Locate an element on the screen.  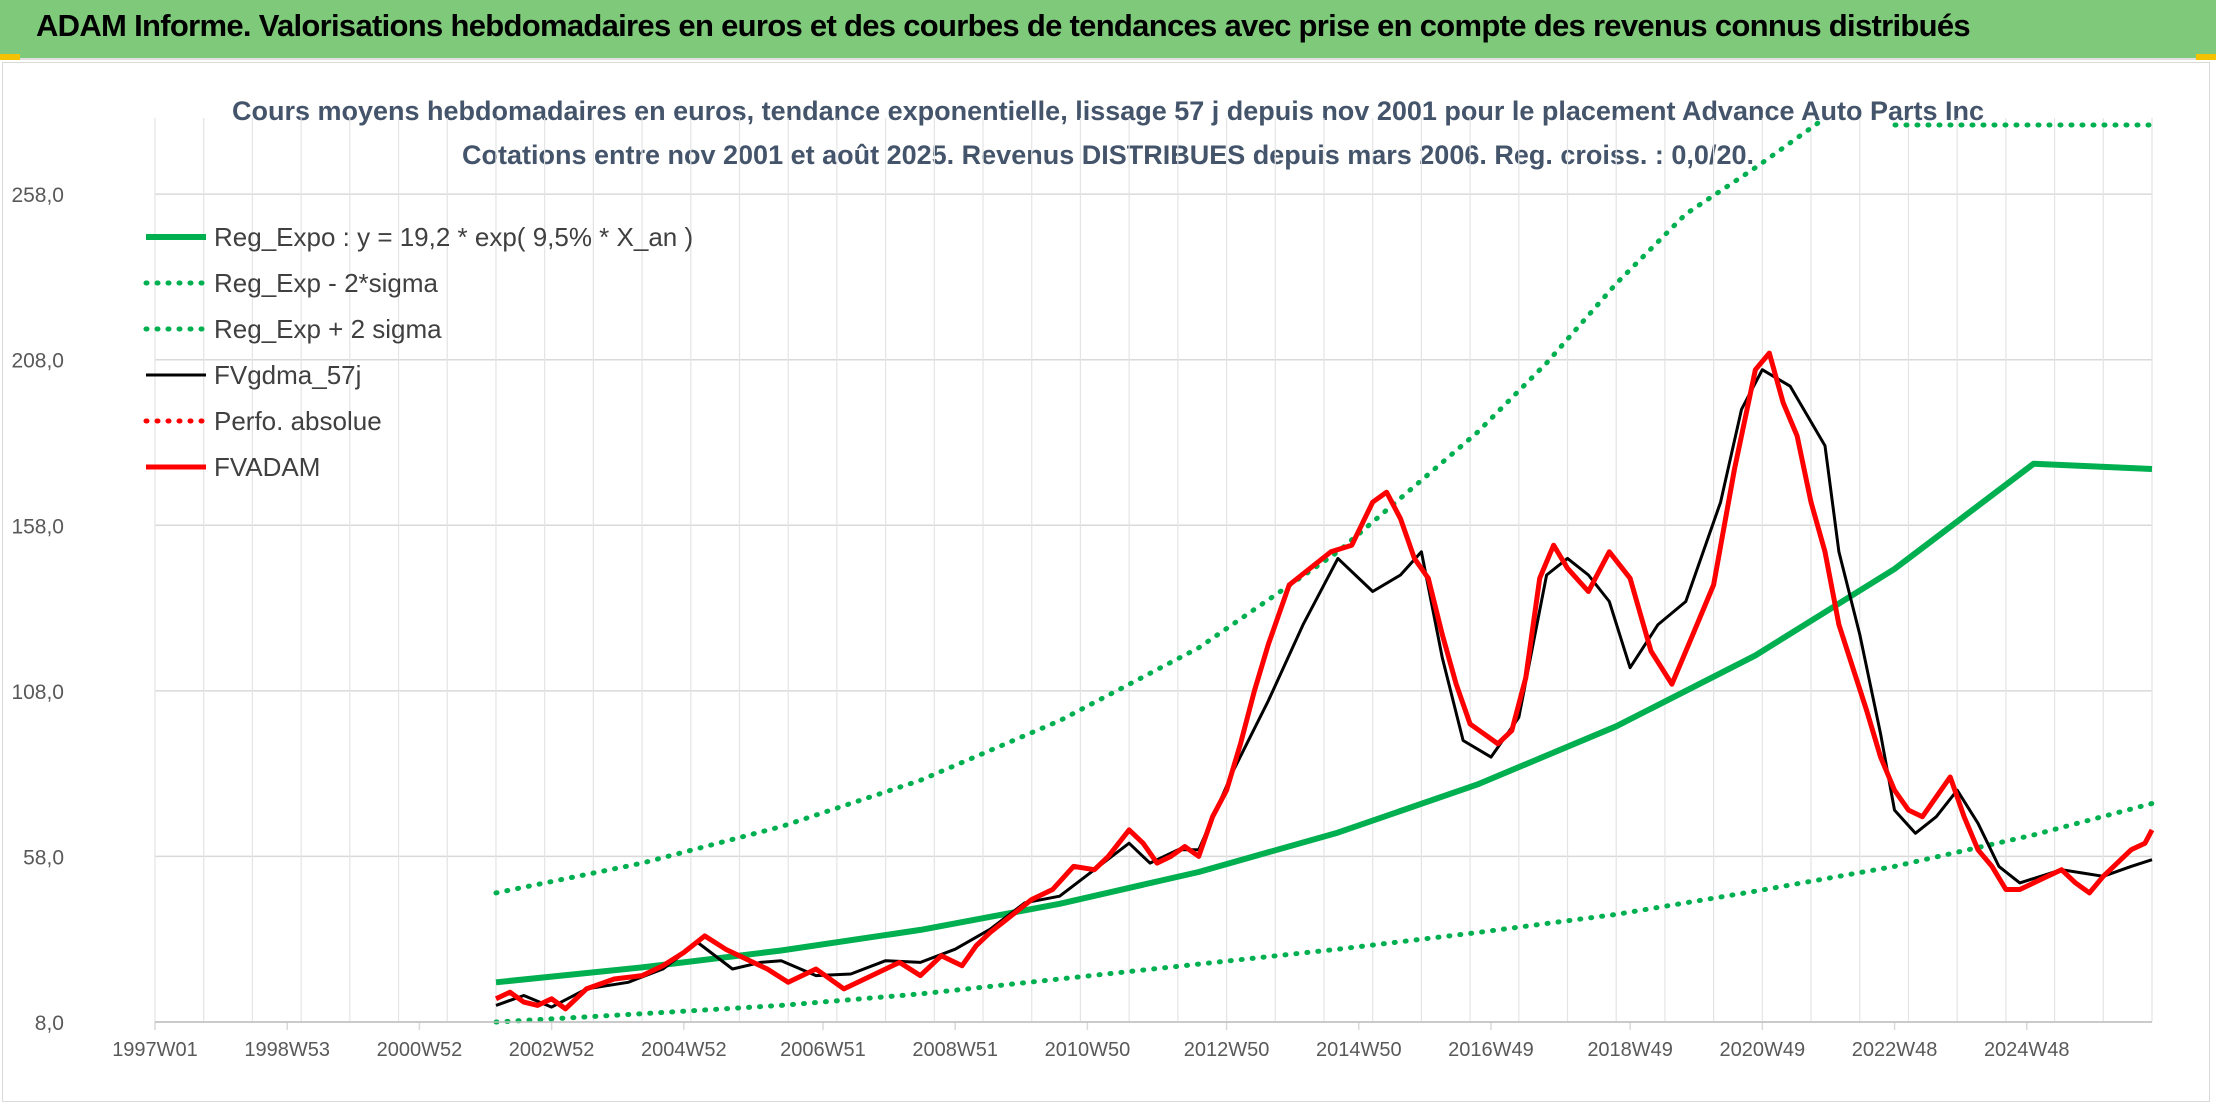
legend-label: FVgdma_57j is located at coordinates (287, 375).